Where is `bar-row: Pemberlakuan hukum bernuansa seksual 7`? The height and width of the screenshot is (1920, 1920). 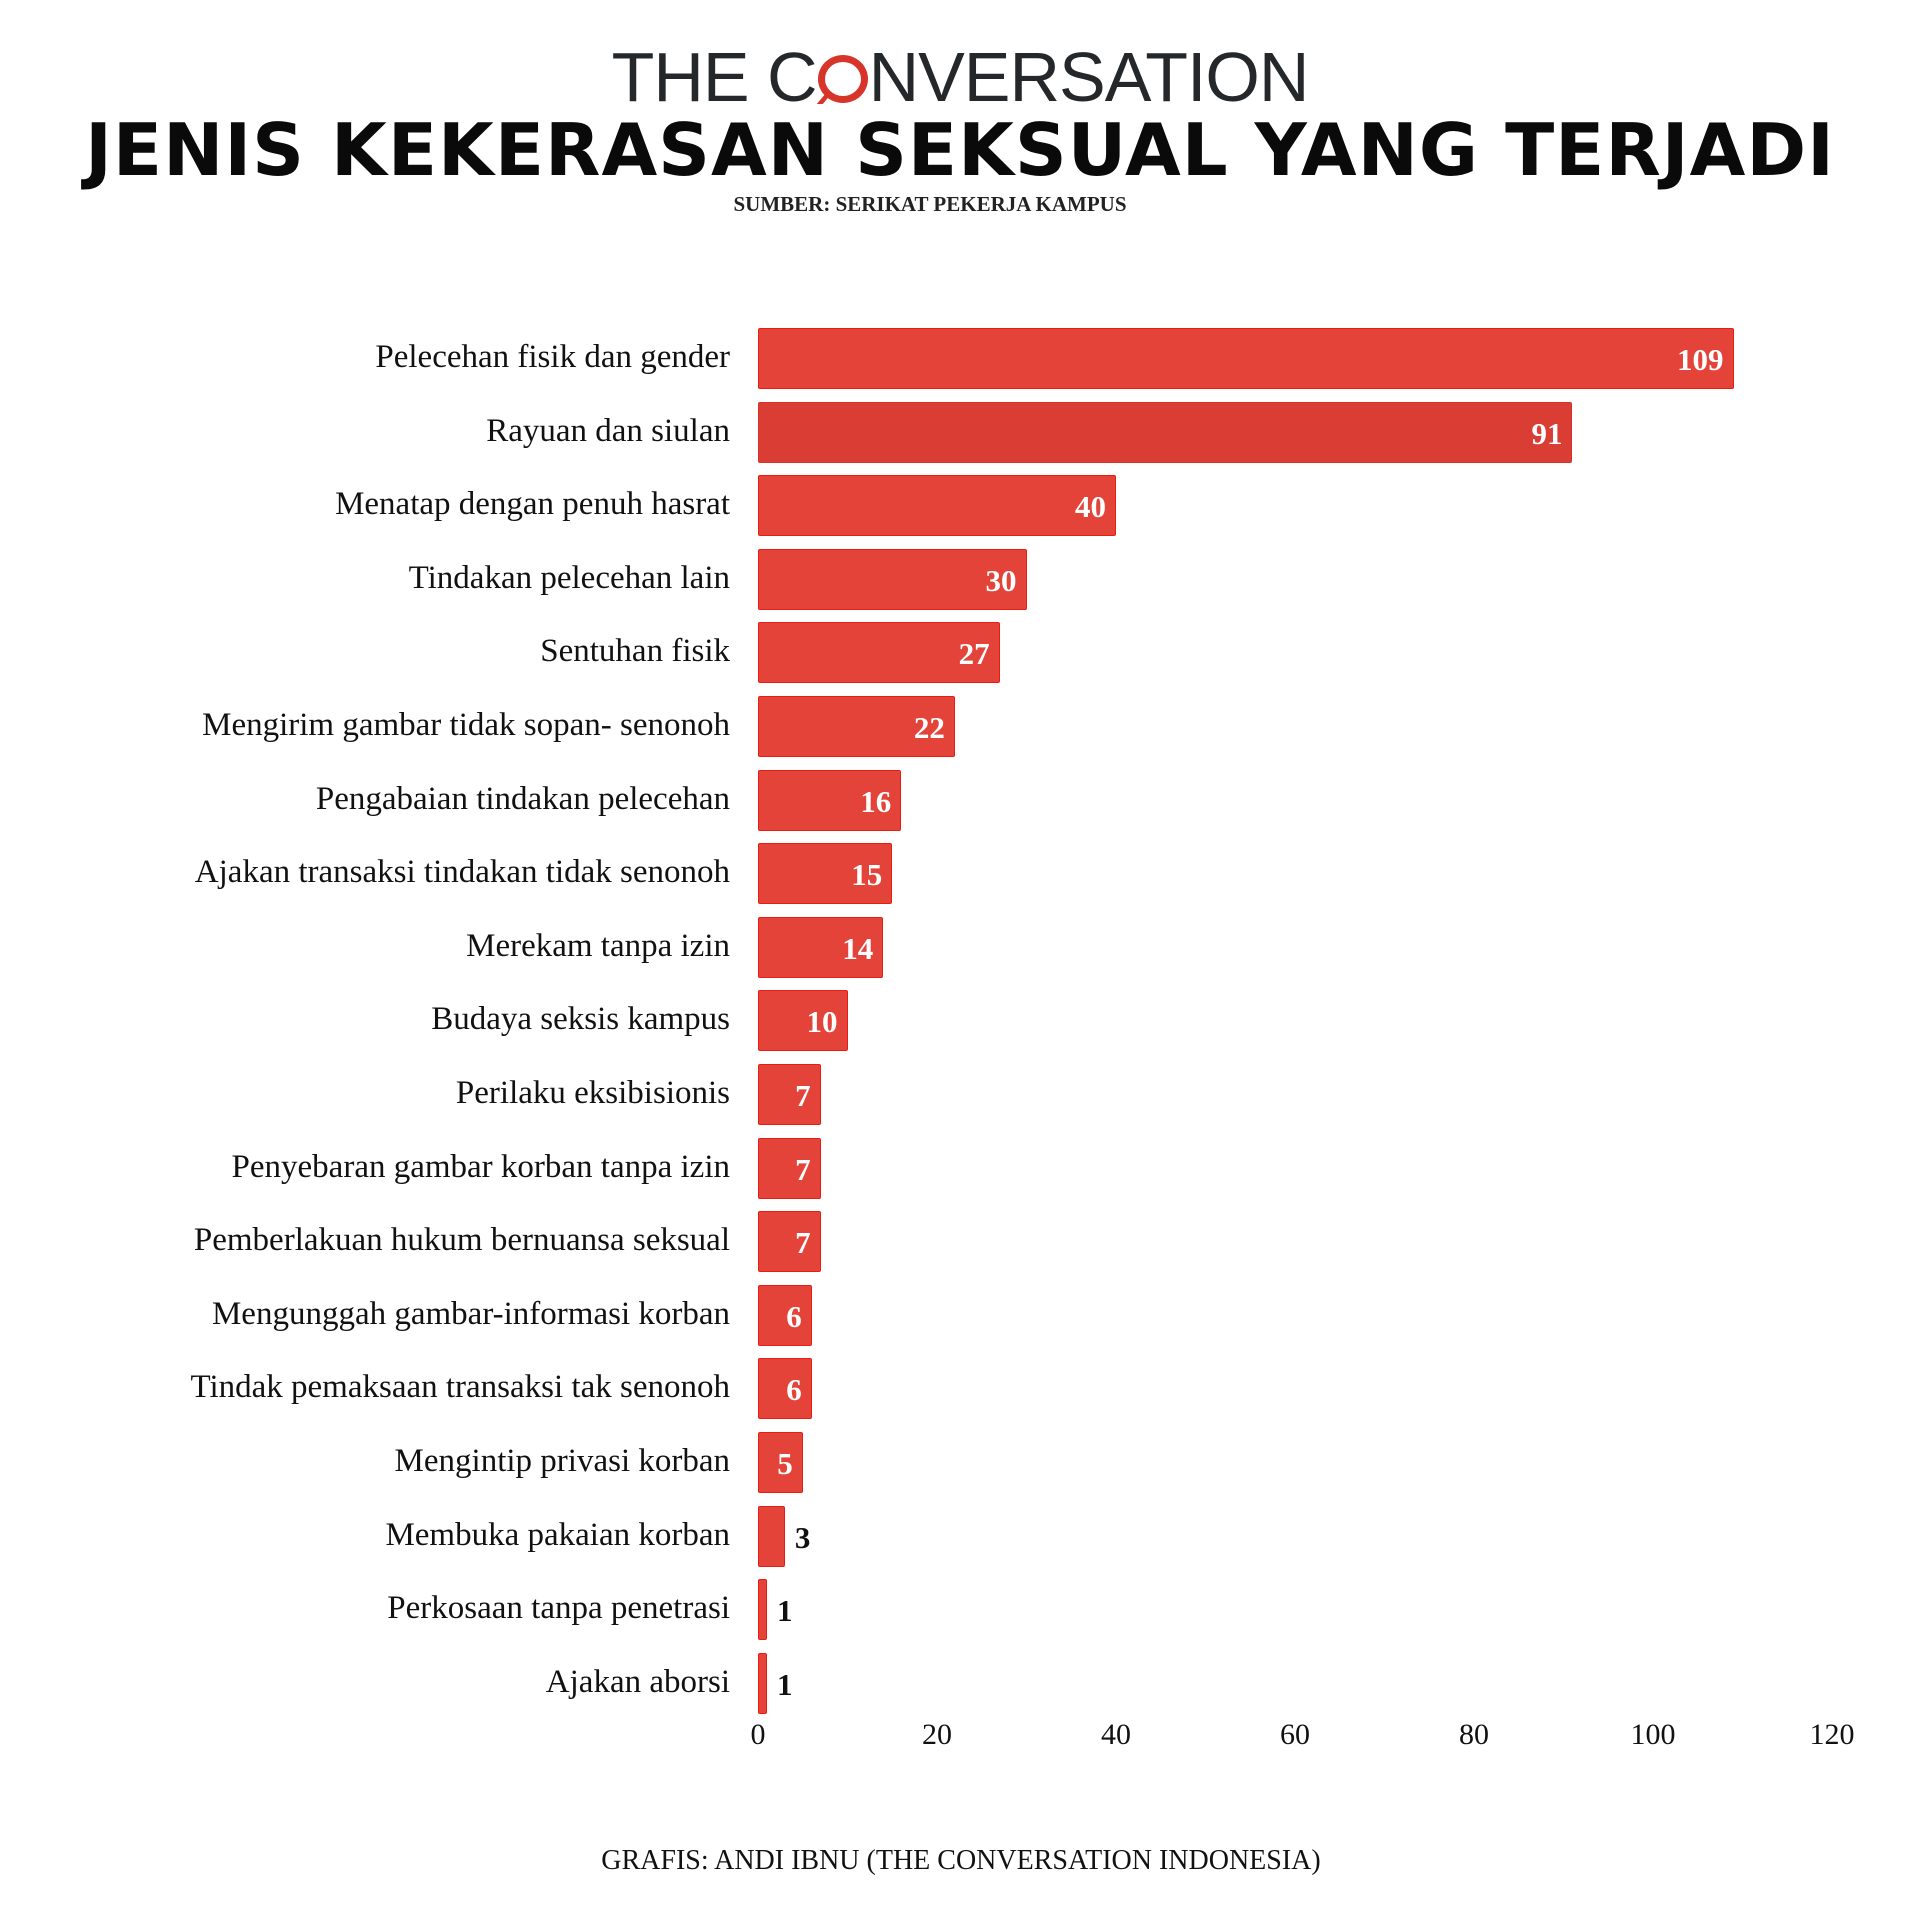 bar-row: Pemberlakuan hukum bernuansa seksual 7 is located at coordinates (960, 1242).